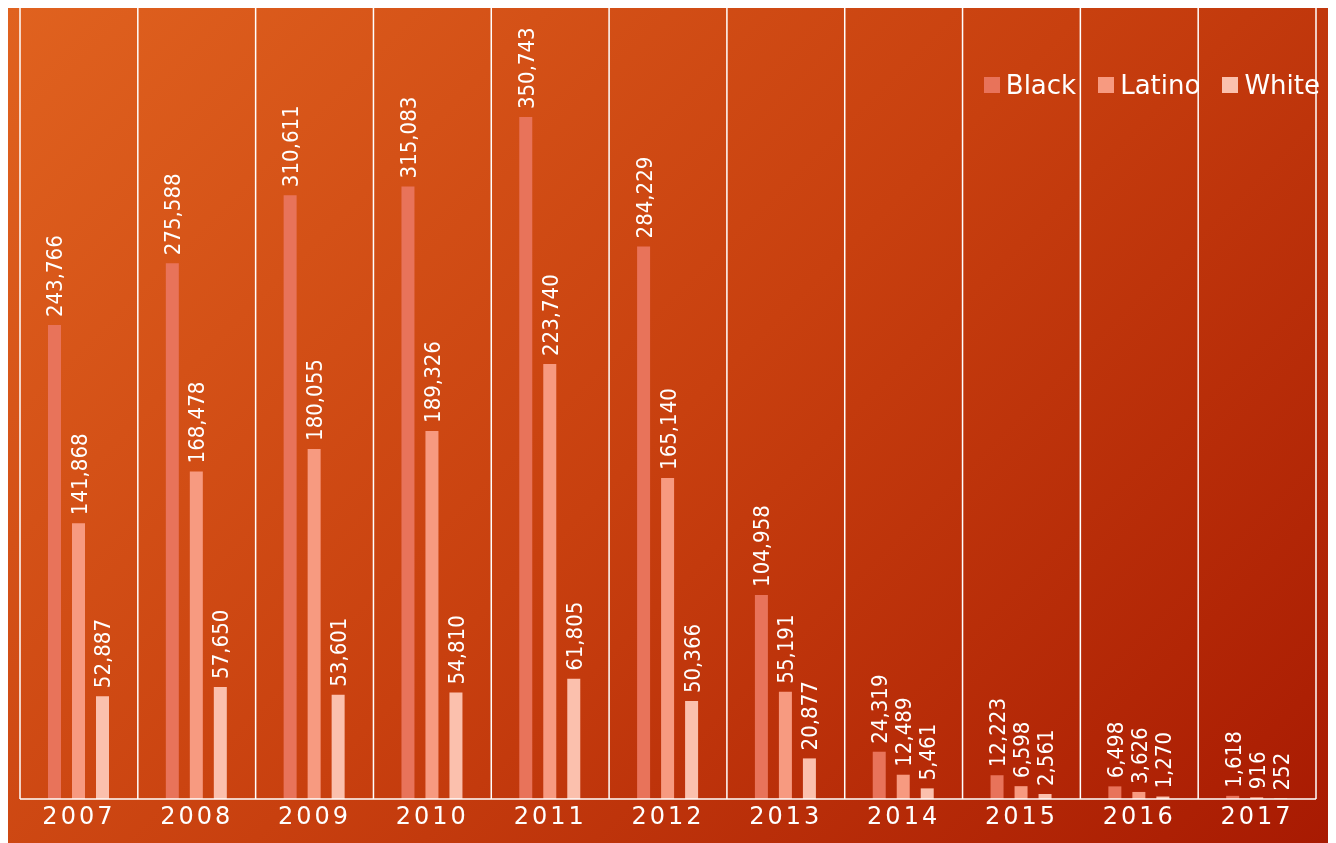  What do you see at coordinates (1233, 759) in the screenshot?
I see `data-label: 1,618` at bounding box center [1233, 759].